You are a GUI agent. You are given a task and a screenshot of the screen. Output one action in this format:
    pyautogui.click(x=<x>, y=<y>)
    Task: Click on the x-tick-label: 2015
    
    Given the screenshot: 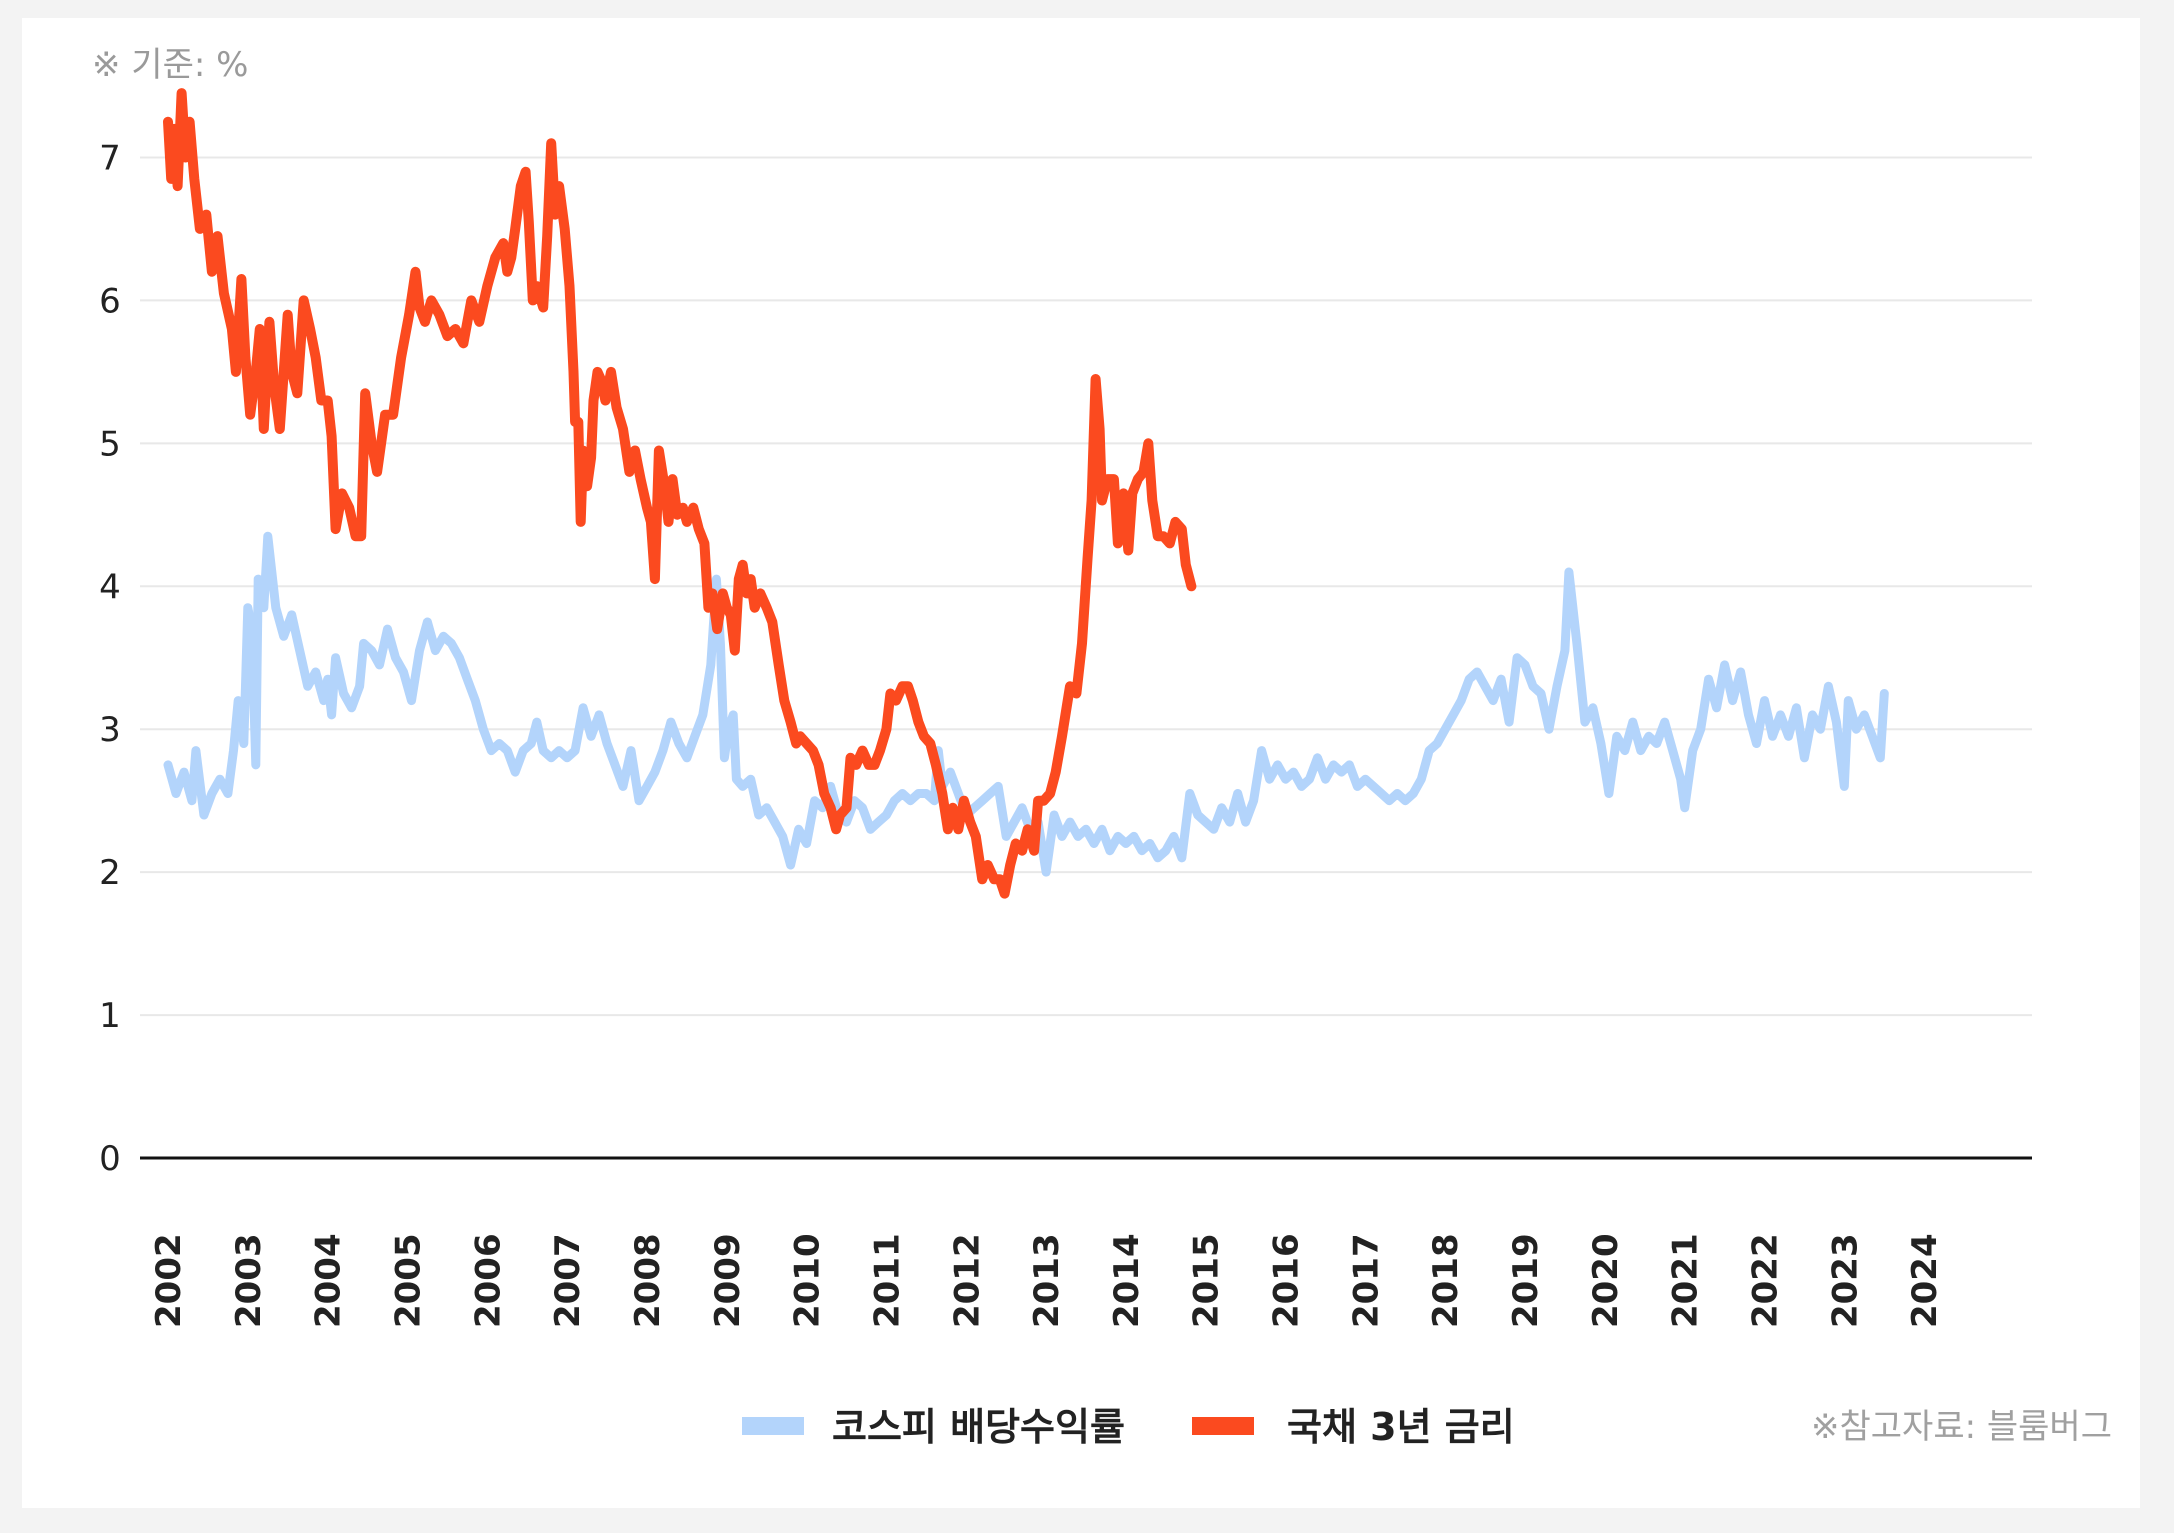 What is the action you would take?
    pyautogui.click(x=1207, y=1280)
    